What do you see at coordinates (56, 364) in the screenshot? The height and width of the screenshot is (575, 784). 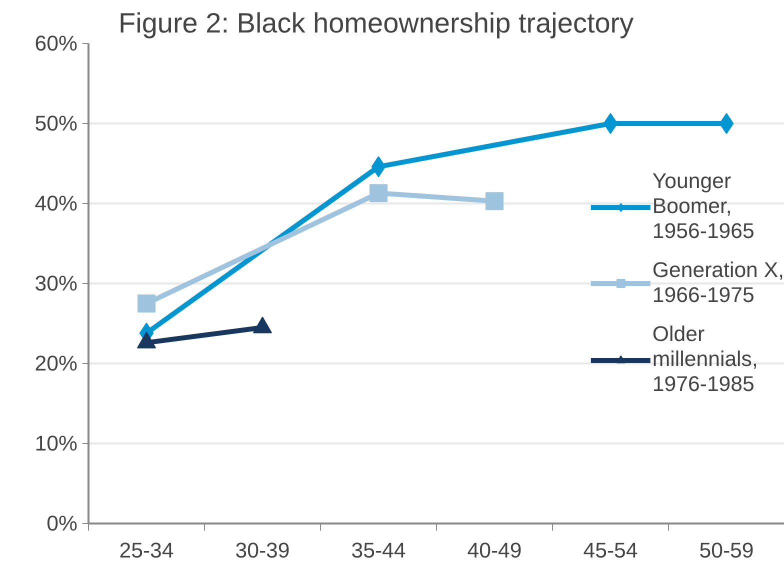 I see `y-tick-label: 20%` at bounding box center [56, 364].